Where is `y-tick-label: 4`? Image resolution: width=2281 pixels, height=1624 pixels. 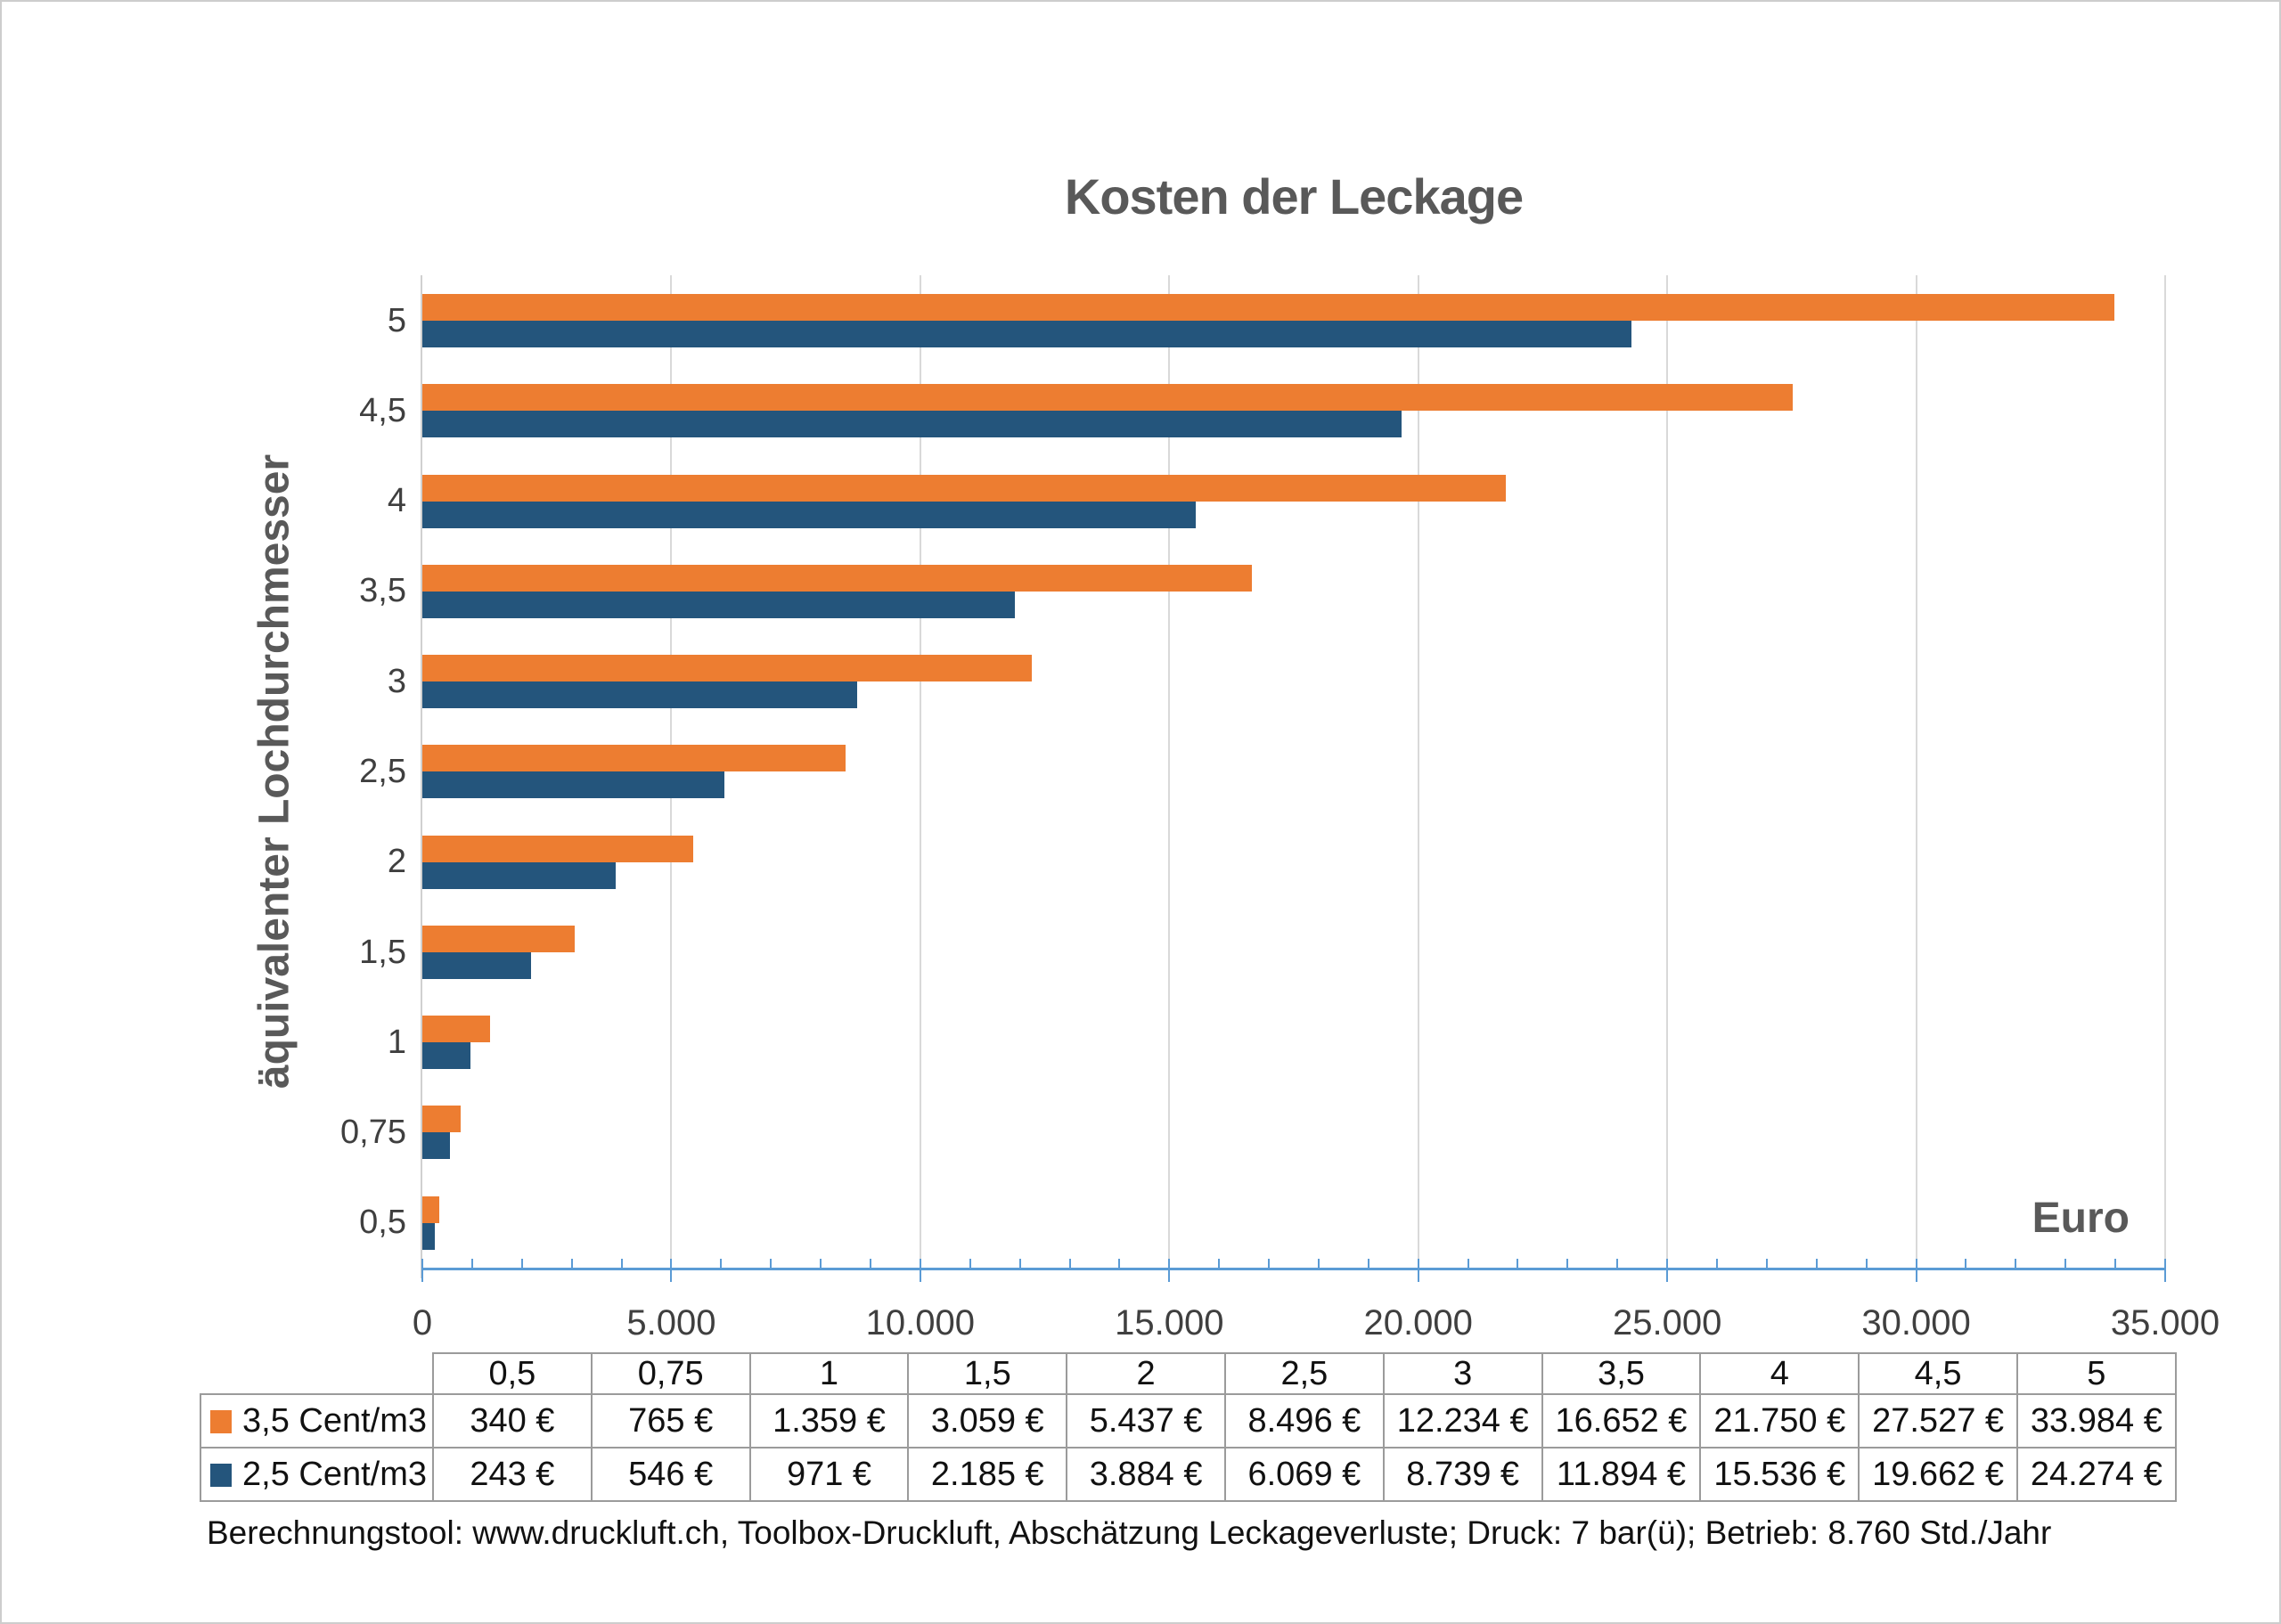 y-tick-label: 4 is located at coordinates (396, 501).